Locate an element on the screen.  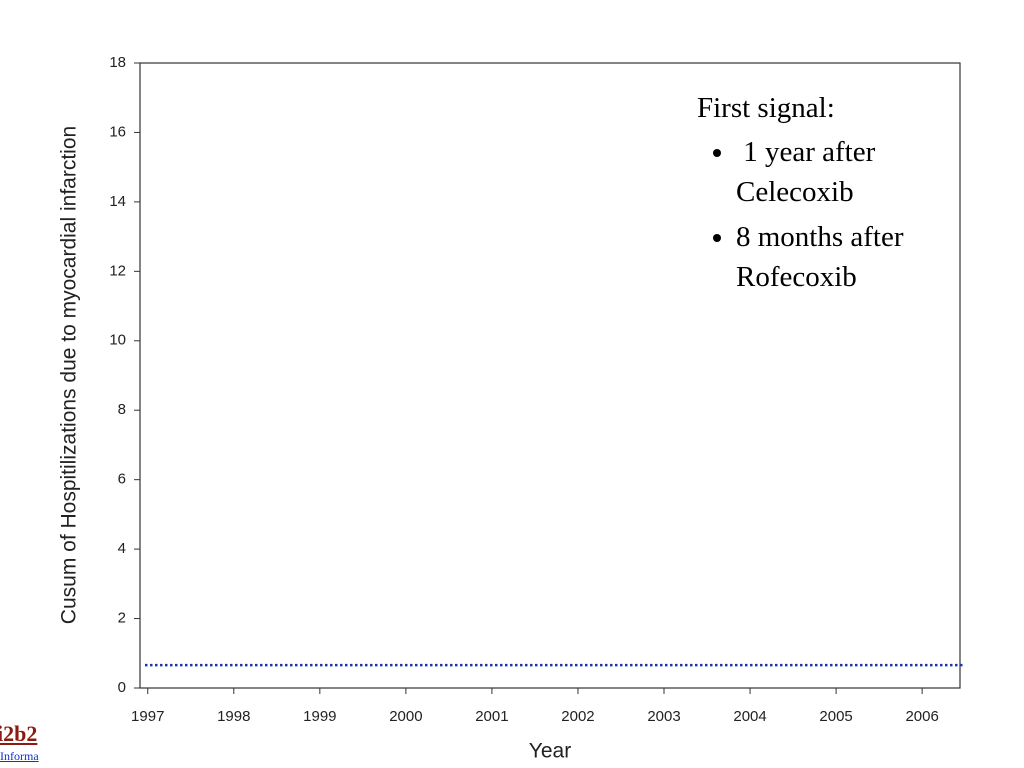
y-tick-label: 2 is located at coordinates (122, 618).